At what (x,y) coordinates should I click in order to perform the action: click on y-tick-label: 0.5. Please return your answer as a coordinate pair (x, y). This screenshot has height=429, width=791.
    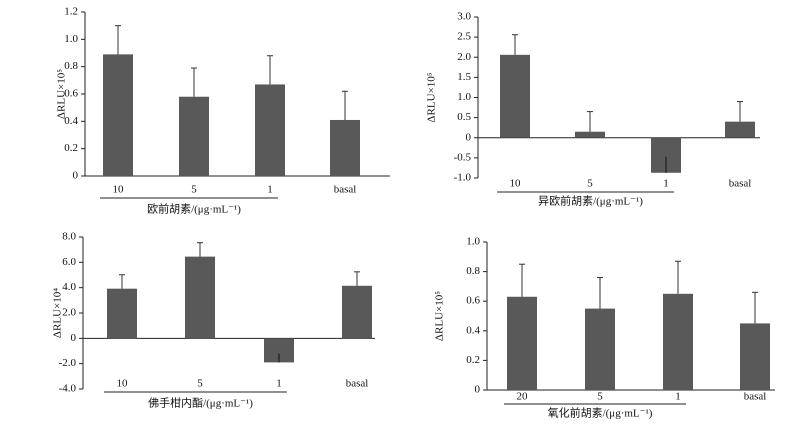
    Looking at the image, I should click on (464, 117).